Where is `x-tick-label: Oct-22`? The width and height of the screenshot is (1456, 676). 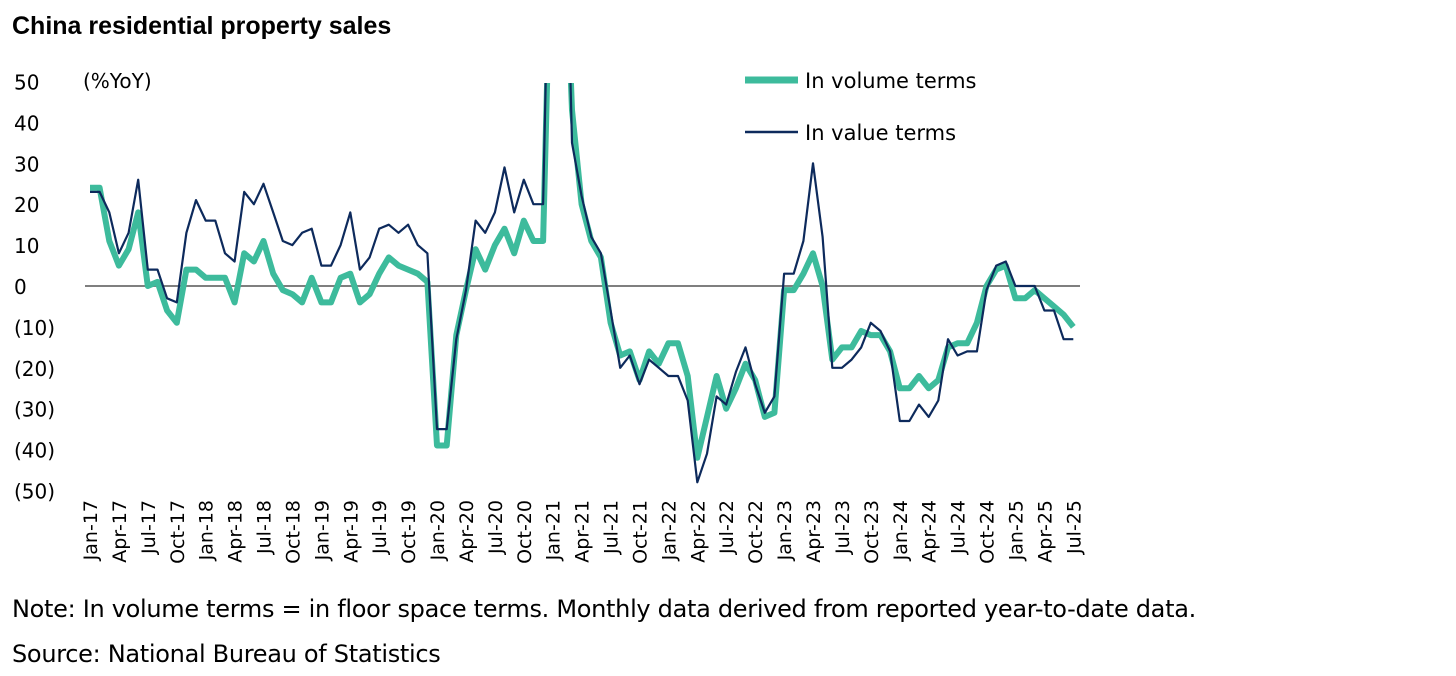
x-tick-label: Oct-22 is located at coordinates (756, 532).